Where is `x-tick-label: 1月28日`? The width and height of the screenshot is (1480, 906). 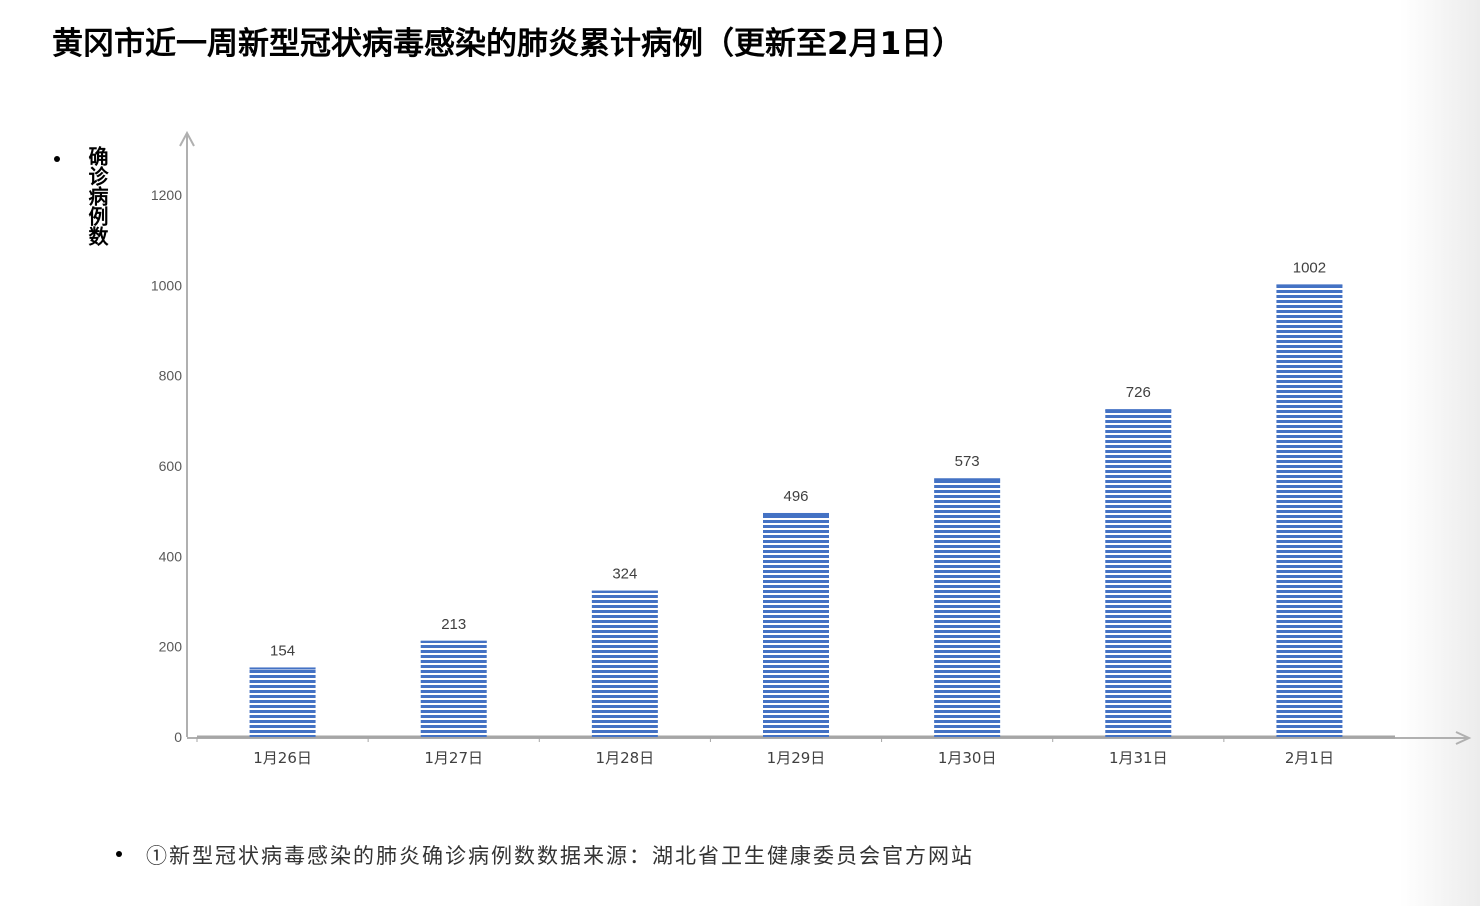
x-tick-label: 1月28日 is located at coordinates (625, 758).